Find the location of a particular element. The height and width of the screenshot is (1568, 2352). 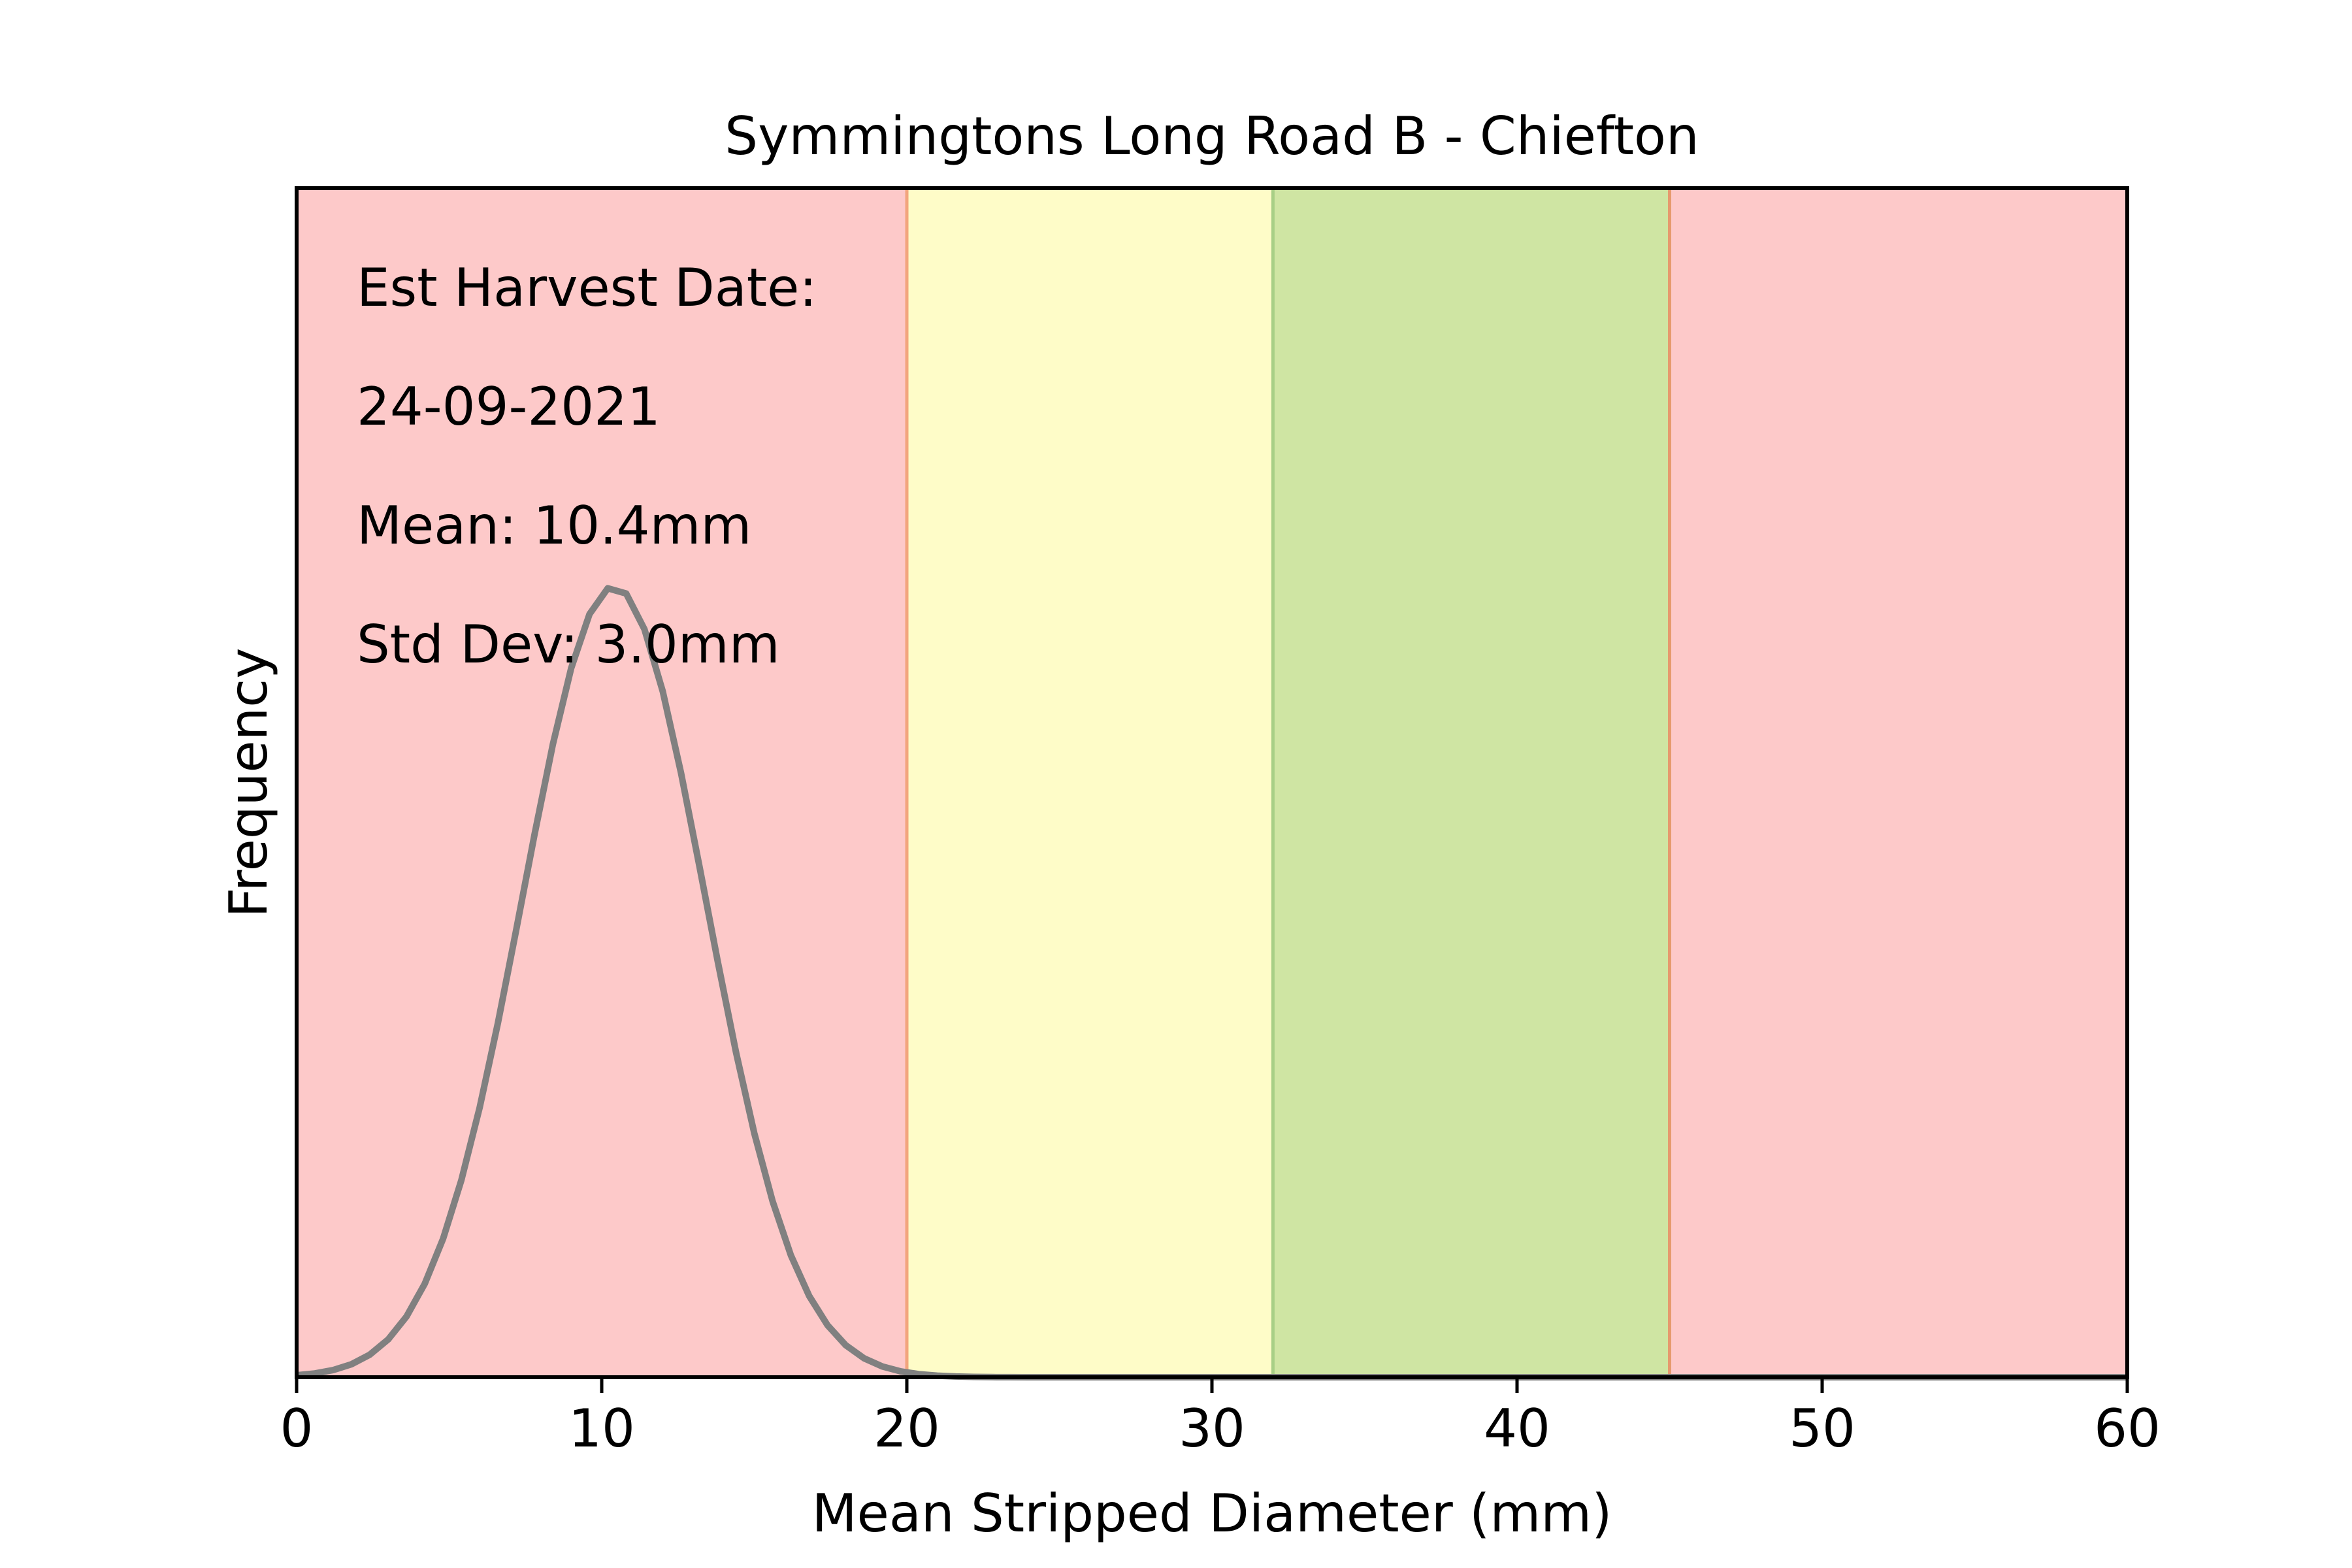

annotation-harvest-date: 24-09-2021 is located at coordinates (509, 406).